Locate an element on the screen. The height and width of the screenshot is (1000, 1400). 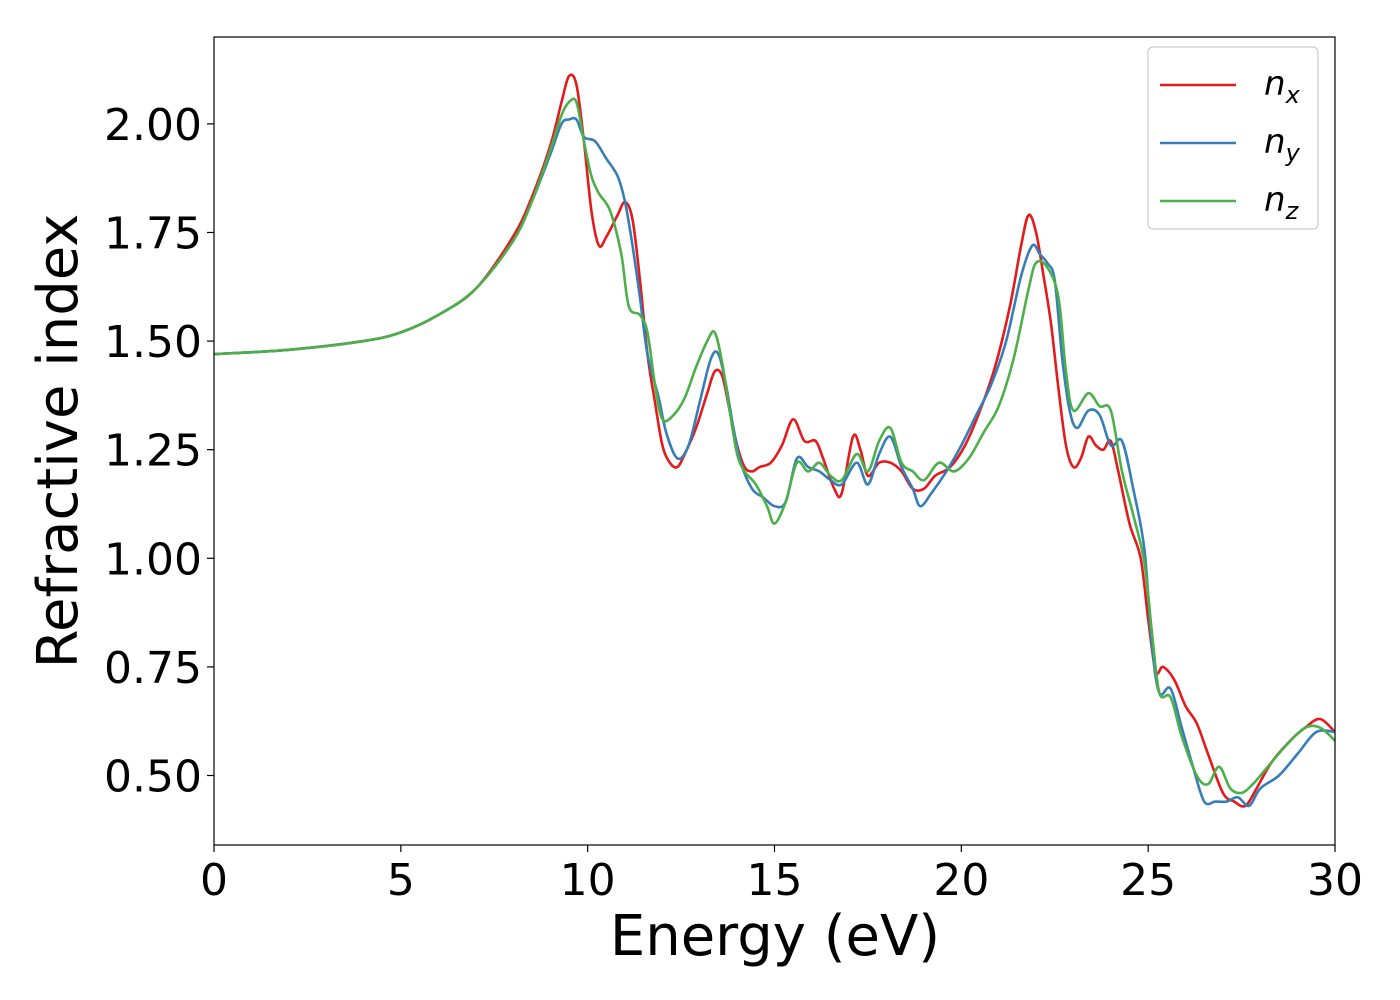
y-tick-label: 1.75 is located at coordinates (153, 233).